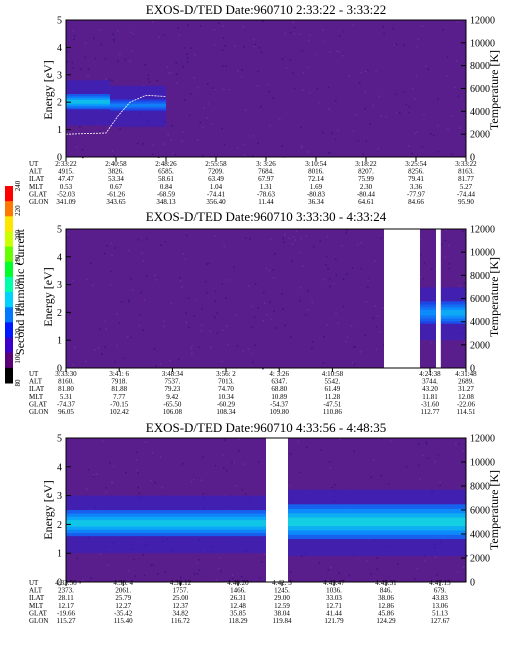 The image size is (505, 649). What do you see at coordinates (18, 284) in the screenshot?
I see `colorbar-tick-label: 160` at bounding box center [18, 284].